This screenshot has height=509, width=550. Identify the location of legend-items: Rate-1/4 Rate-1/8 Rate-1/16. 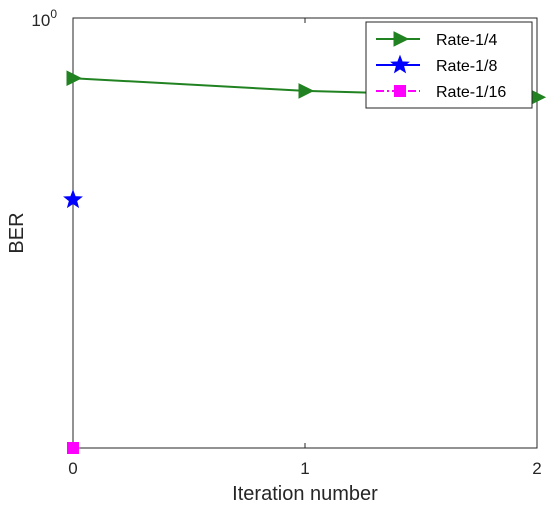
(441, 66).